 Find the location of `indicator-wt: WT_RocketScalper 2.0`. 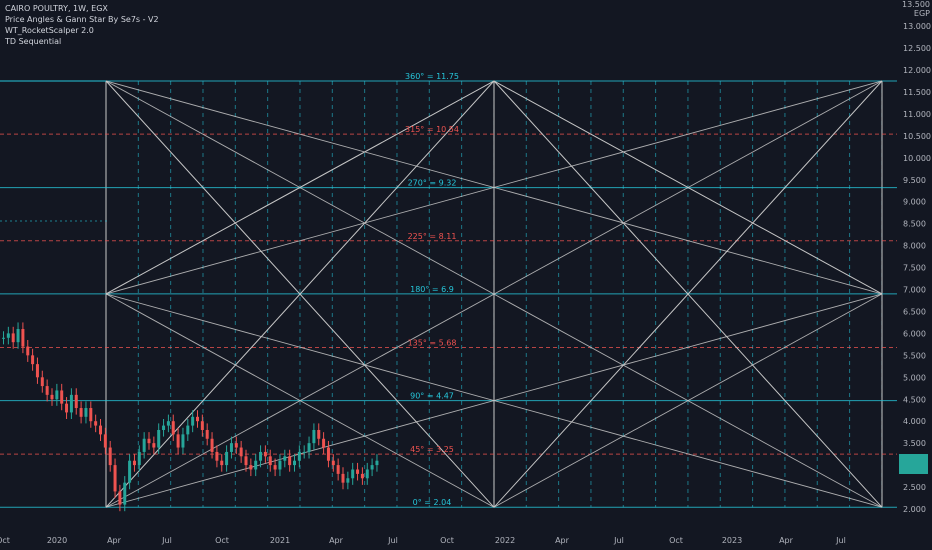

indicator-wt: WT_RocketScalper 2.0 is located at coordinates (49, 30).